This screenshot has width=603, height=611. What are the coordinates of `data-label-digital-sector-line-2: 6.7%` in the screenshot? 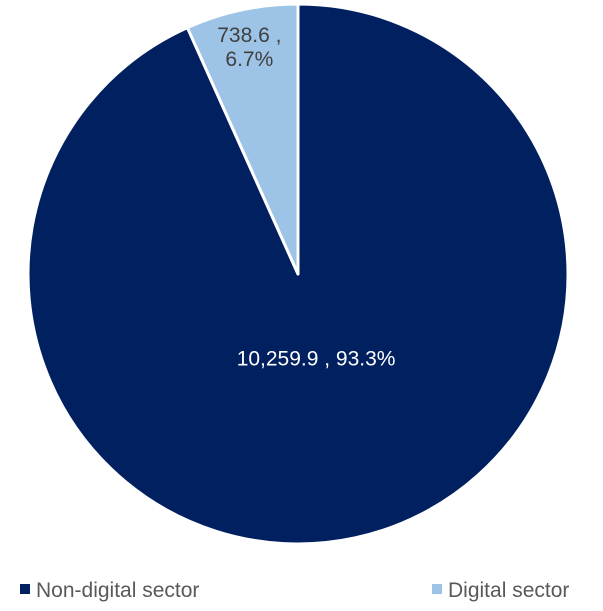 It's located at (249, 59).